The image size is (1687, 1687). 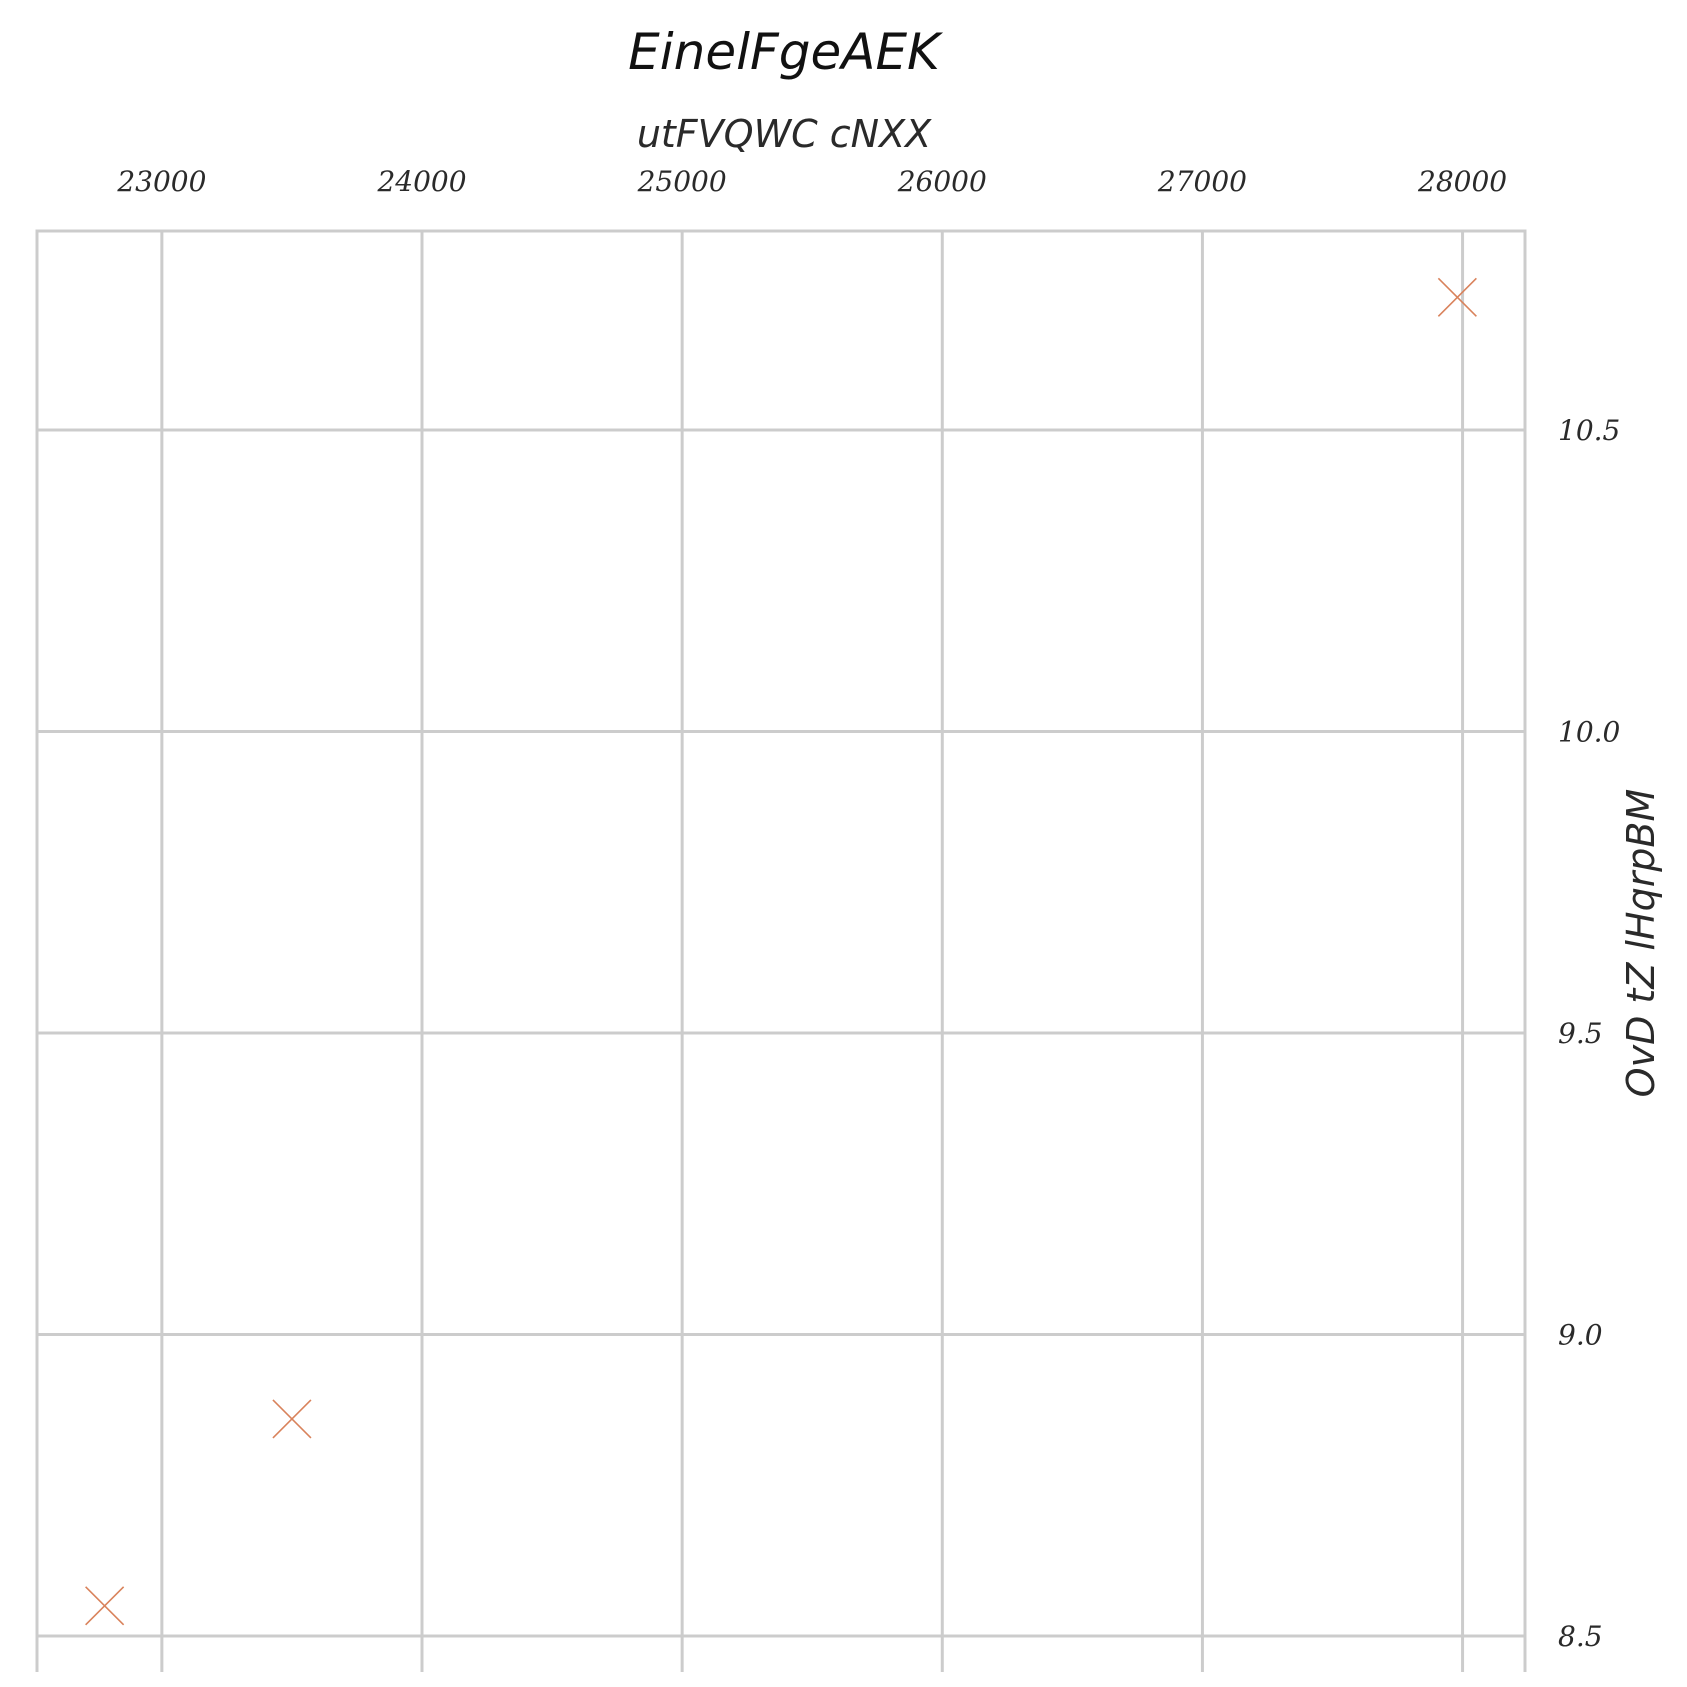 I want to click on y-tick-label: 8.5, so click(x=1580, y=1636).